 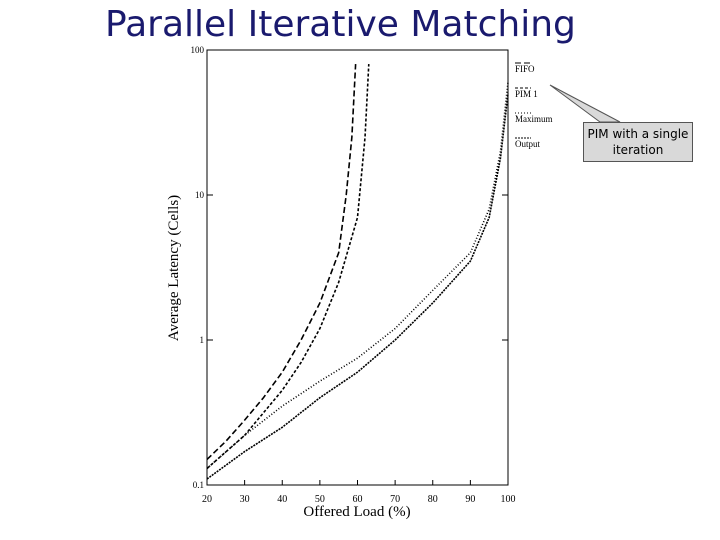 What do you see at coordinates (433, 499) in the screenshot?
I see `x-tick-label: 80` at bounding box center [433, 499].